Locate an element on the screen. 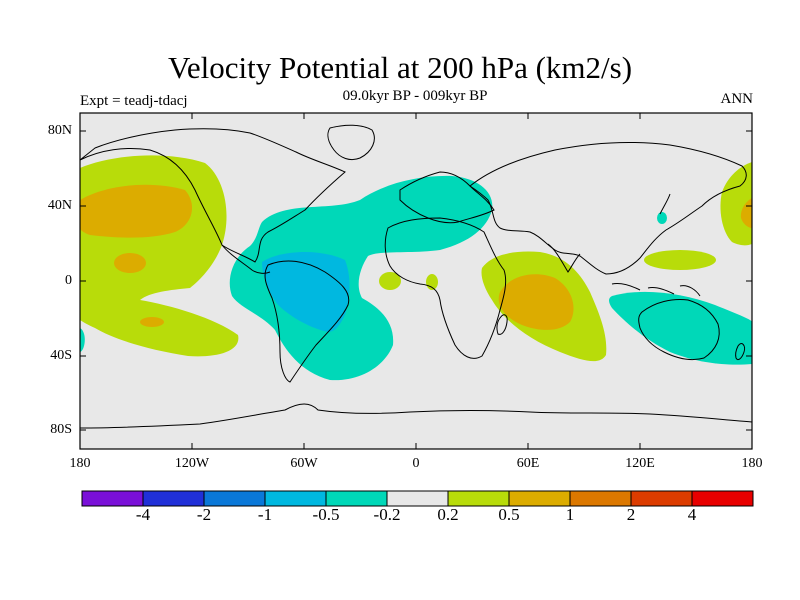 Image resolution: width=800 pixels, height=600 pixels. madagascar-coast is located at coordinates (502, 324).